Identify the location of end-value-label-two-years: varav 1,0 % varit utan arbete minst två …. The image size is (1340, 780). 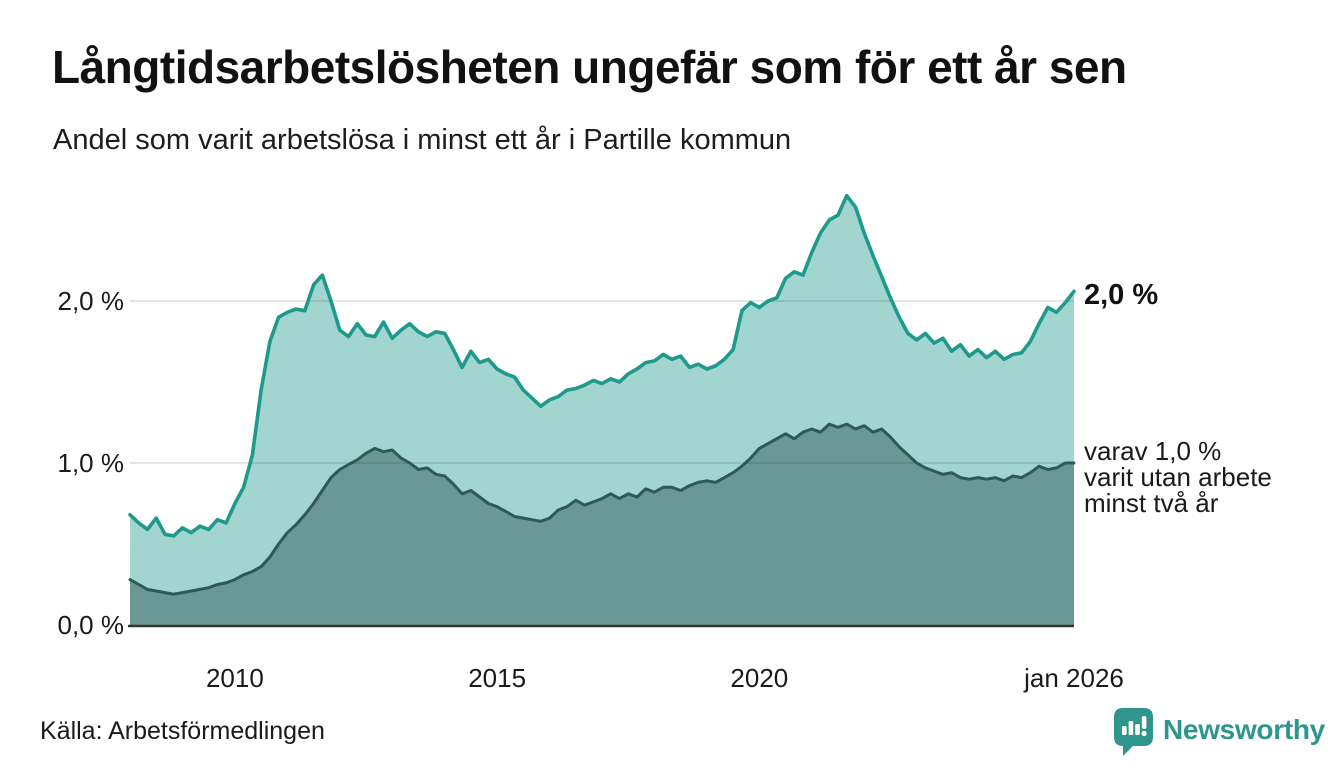
(1178, 477).